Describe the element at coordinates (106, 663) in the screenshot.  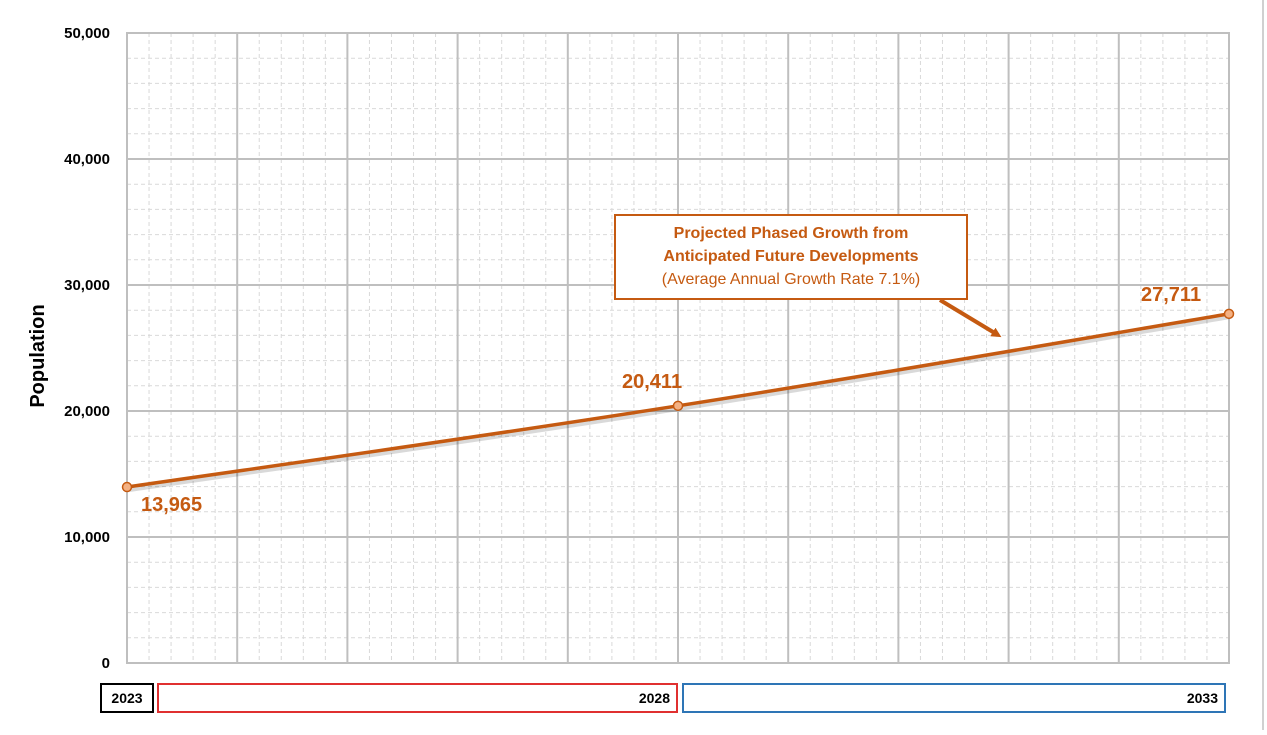
I see `y-tick-label: 0` at that location.